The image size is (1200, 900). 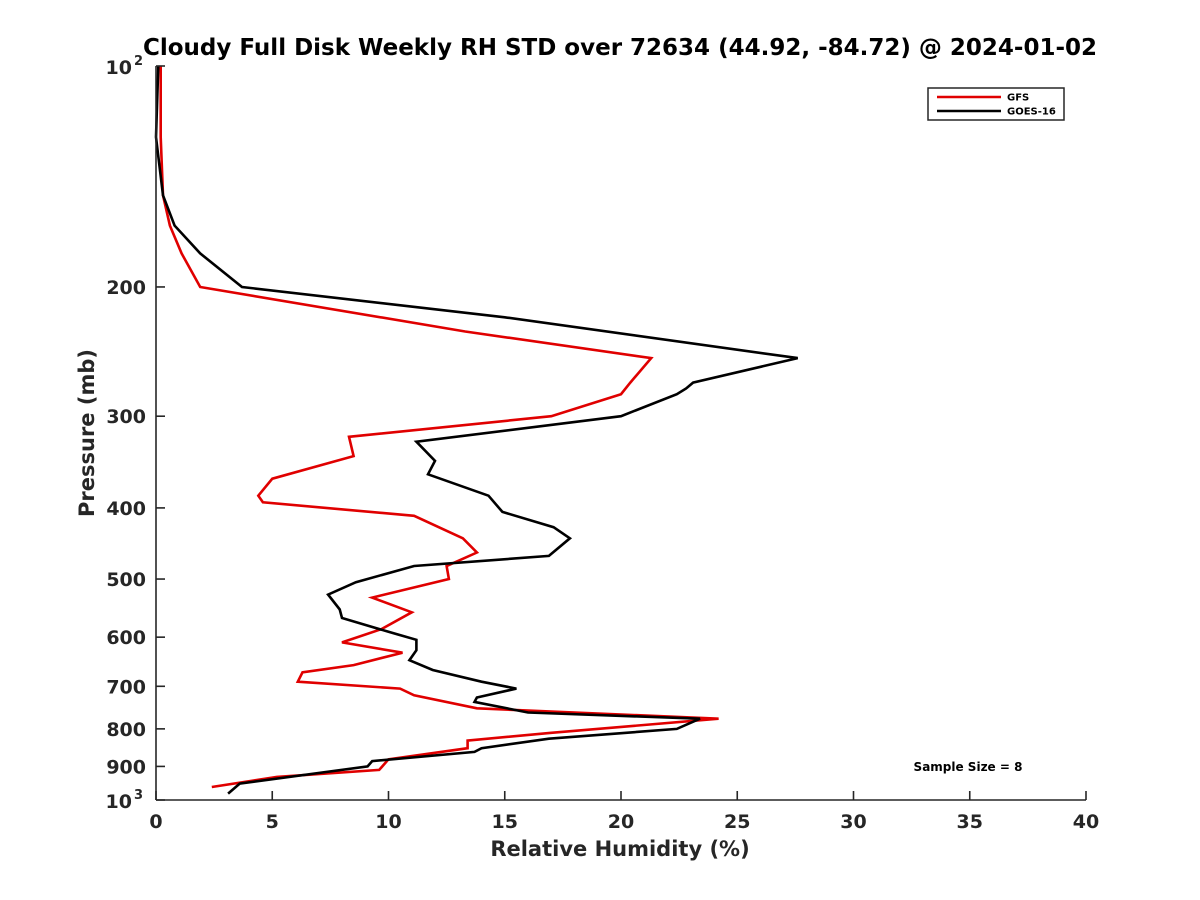 I want to click on x-tick-label: 5, so click(x=272, y=822).